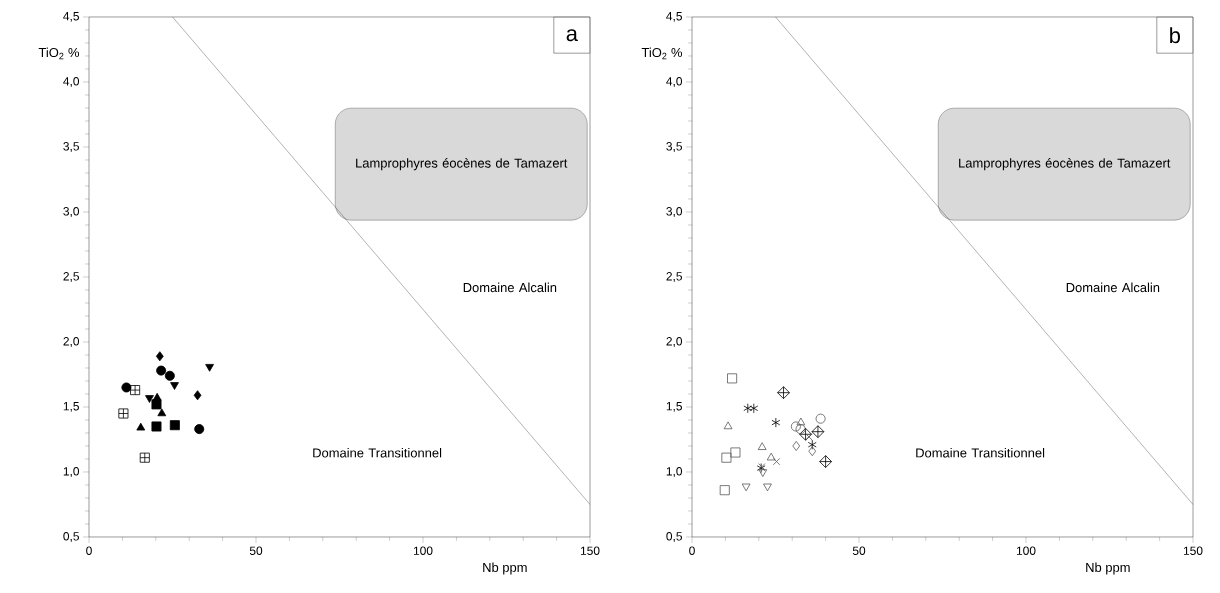 This screenshot has width=1220, height=593. Describe the element at coordinates (1175, 35) in the screenshot. I see `chart-title: b` at that location.